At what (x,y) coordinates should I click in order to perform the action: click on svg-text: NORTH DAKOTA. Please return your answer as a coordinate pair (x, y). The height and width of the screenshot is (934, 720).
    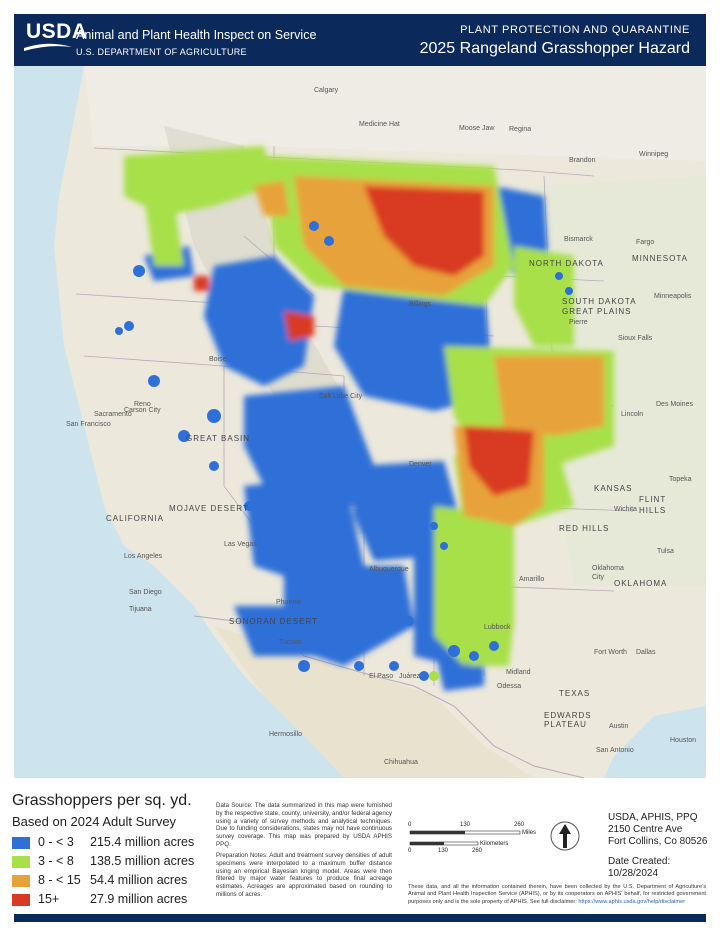
    Looking at the image, I should click on (566, 263).